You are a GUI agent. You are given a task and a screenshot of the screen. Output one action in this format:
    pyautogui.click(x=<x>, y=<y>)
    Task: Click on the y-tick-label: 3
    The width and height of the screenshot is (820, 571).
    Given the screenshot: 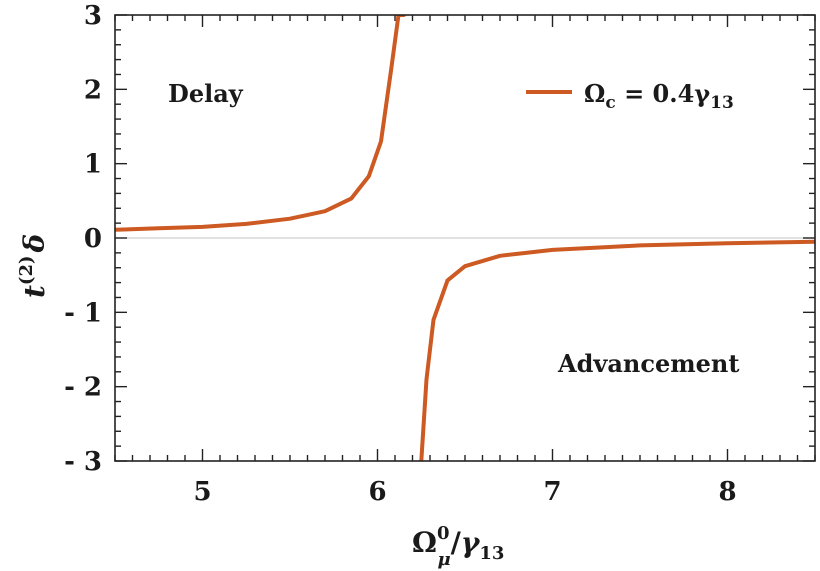 What is the action you would take?
    pyautogui.click(x=93, y=16)
    